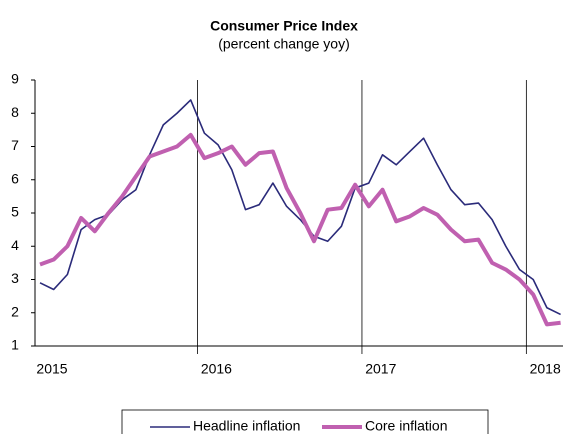 The image size is (568, 434). What do you see at coordinates (51, 369) in the screenshot?
I see `x-tick-label: 2015` at bounding box center [51, 369].